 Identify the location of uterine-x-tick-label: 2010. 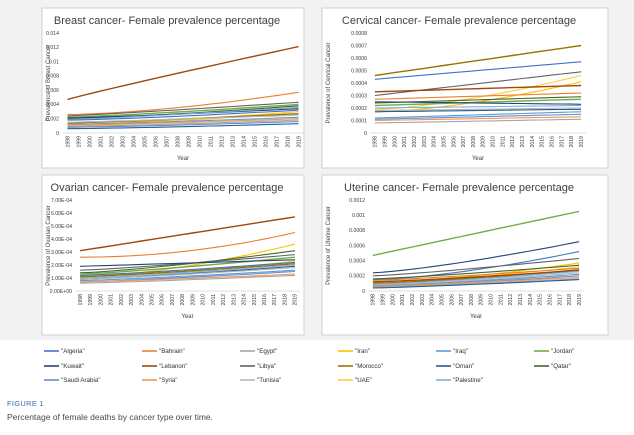
(492, 300).